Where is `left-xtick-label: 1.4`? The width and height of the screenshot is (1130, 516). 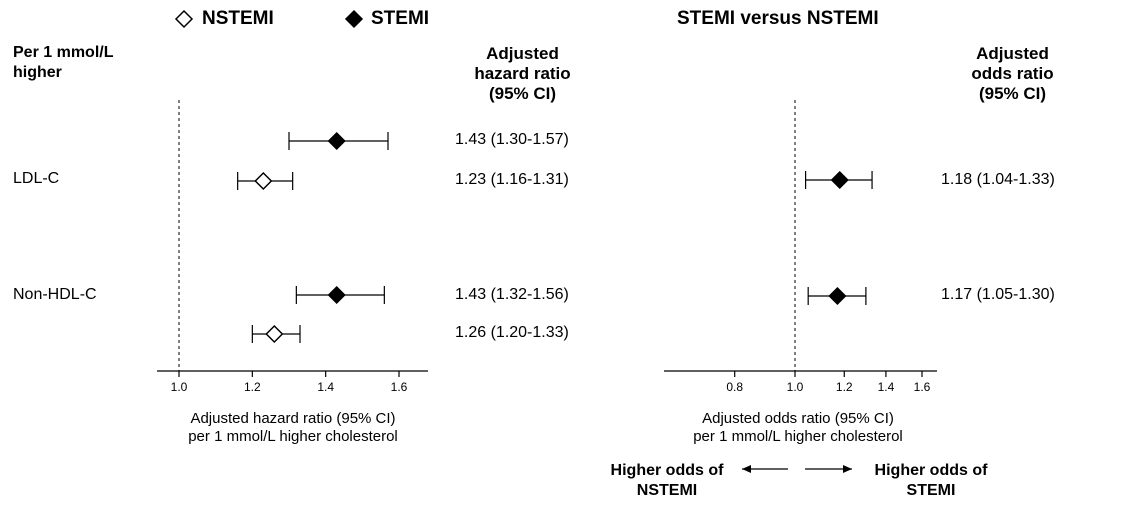
left-xtick-label: 1.4 is located at coordinates (325, 387).